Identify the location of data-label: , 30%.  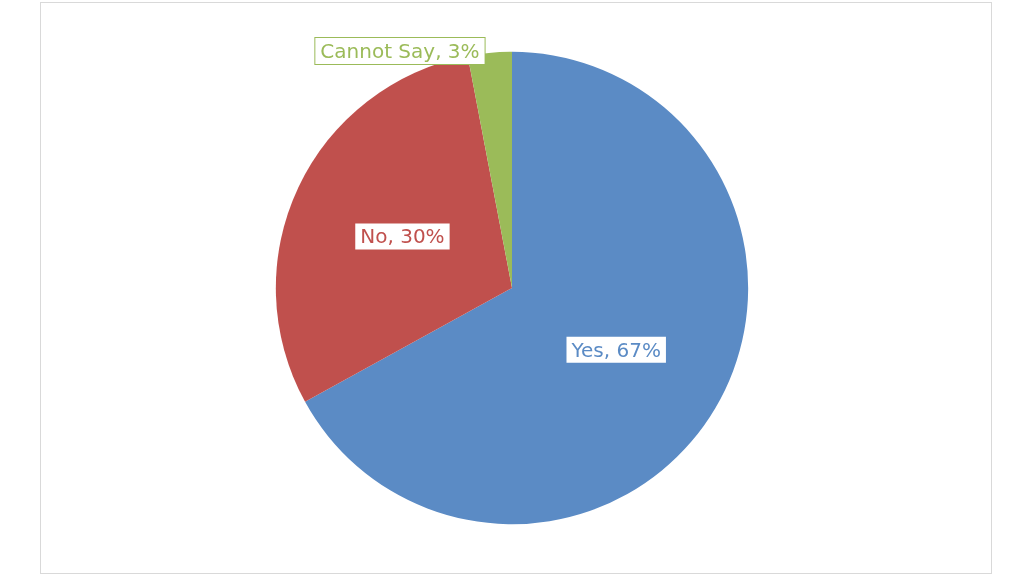
(416, 236).